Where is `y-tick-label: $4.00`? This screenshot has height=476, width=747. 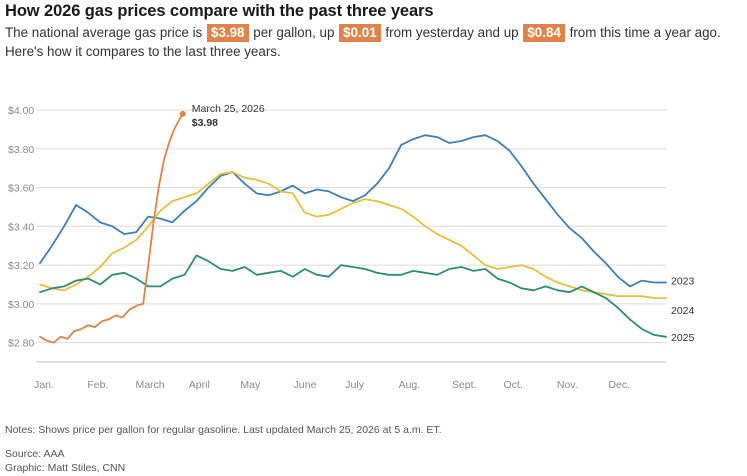
y-tick-label: $4.00 is located at coordinates (21, 111).